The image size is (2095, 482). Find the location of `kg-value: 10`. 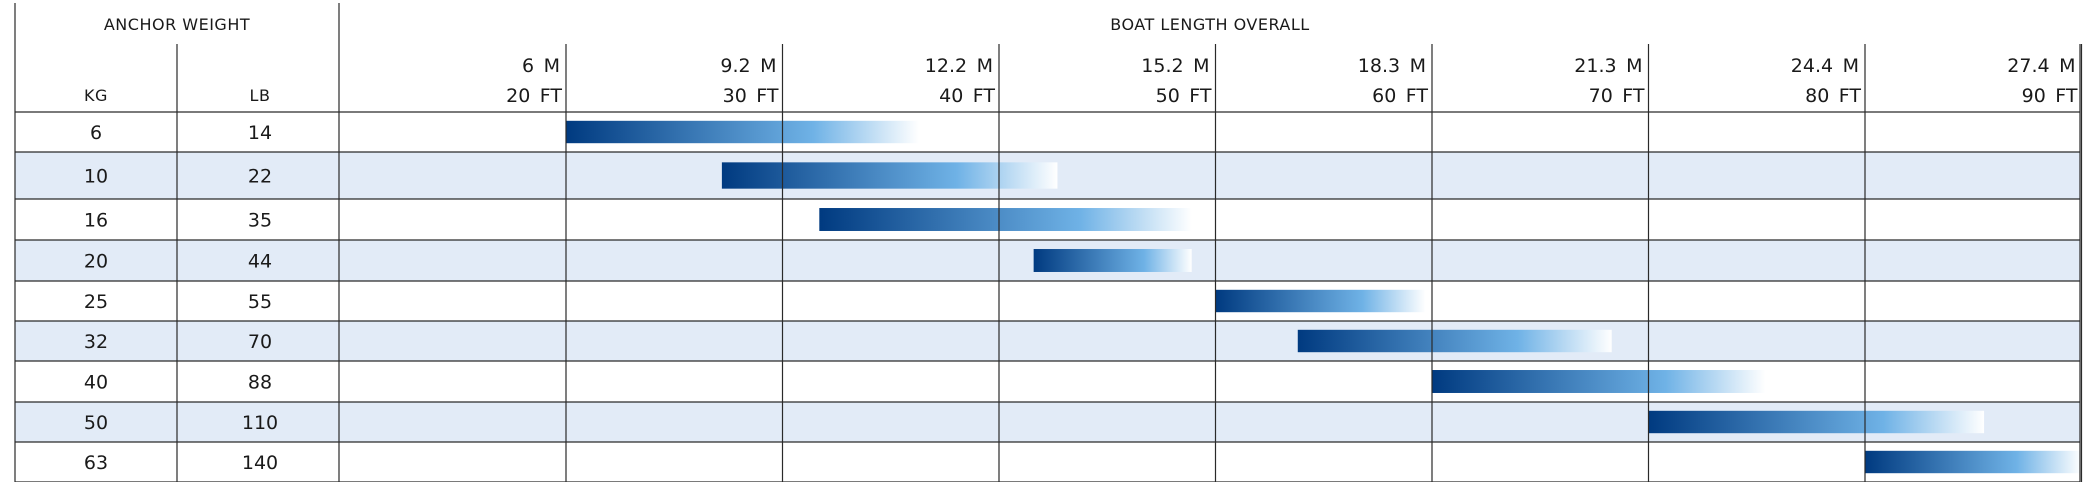

kg-value: 10 is located at coordinates (96, 177).